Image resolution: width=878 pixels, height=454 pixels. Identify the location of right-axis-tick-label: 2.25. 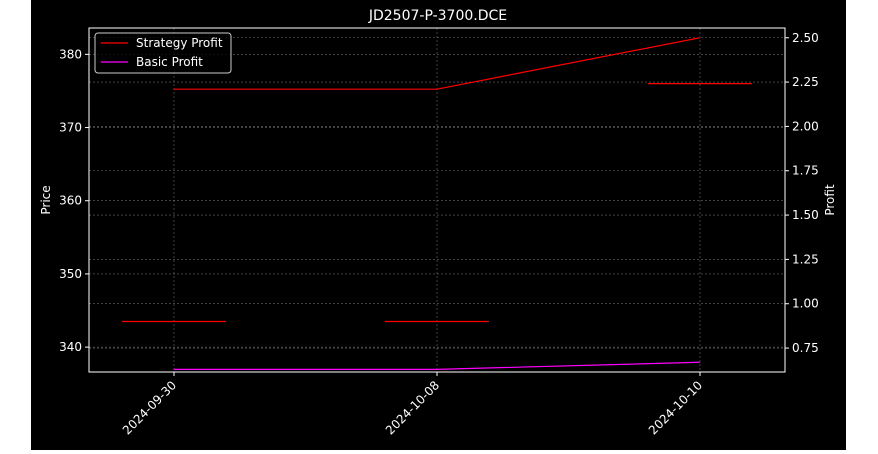
(805, 82).